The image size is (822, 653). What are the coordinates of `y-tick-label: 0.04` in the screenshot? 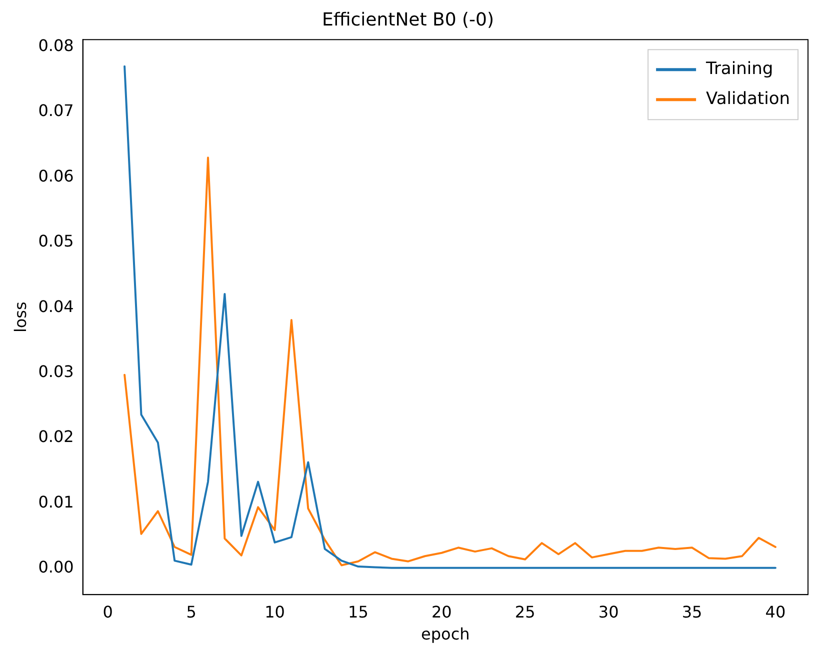 It's located at (56, 306).